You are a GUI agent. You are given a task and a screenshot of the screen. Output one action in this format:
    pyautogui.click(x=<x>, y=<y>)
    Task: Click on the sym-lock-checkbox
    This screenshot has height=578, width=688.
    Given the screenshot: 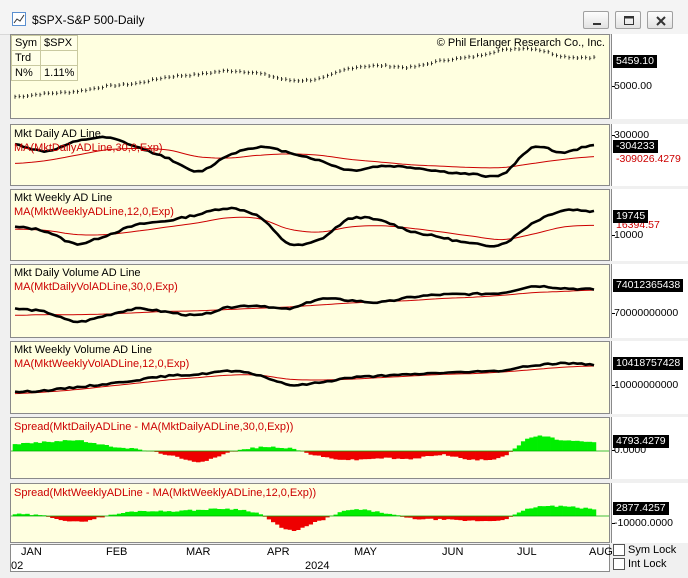 What is the action you would take?
    pyautogui.click(x=619, y=550)
    